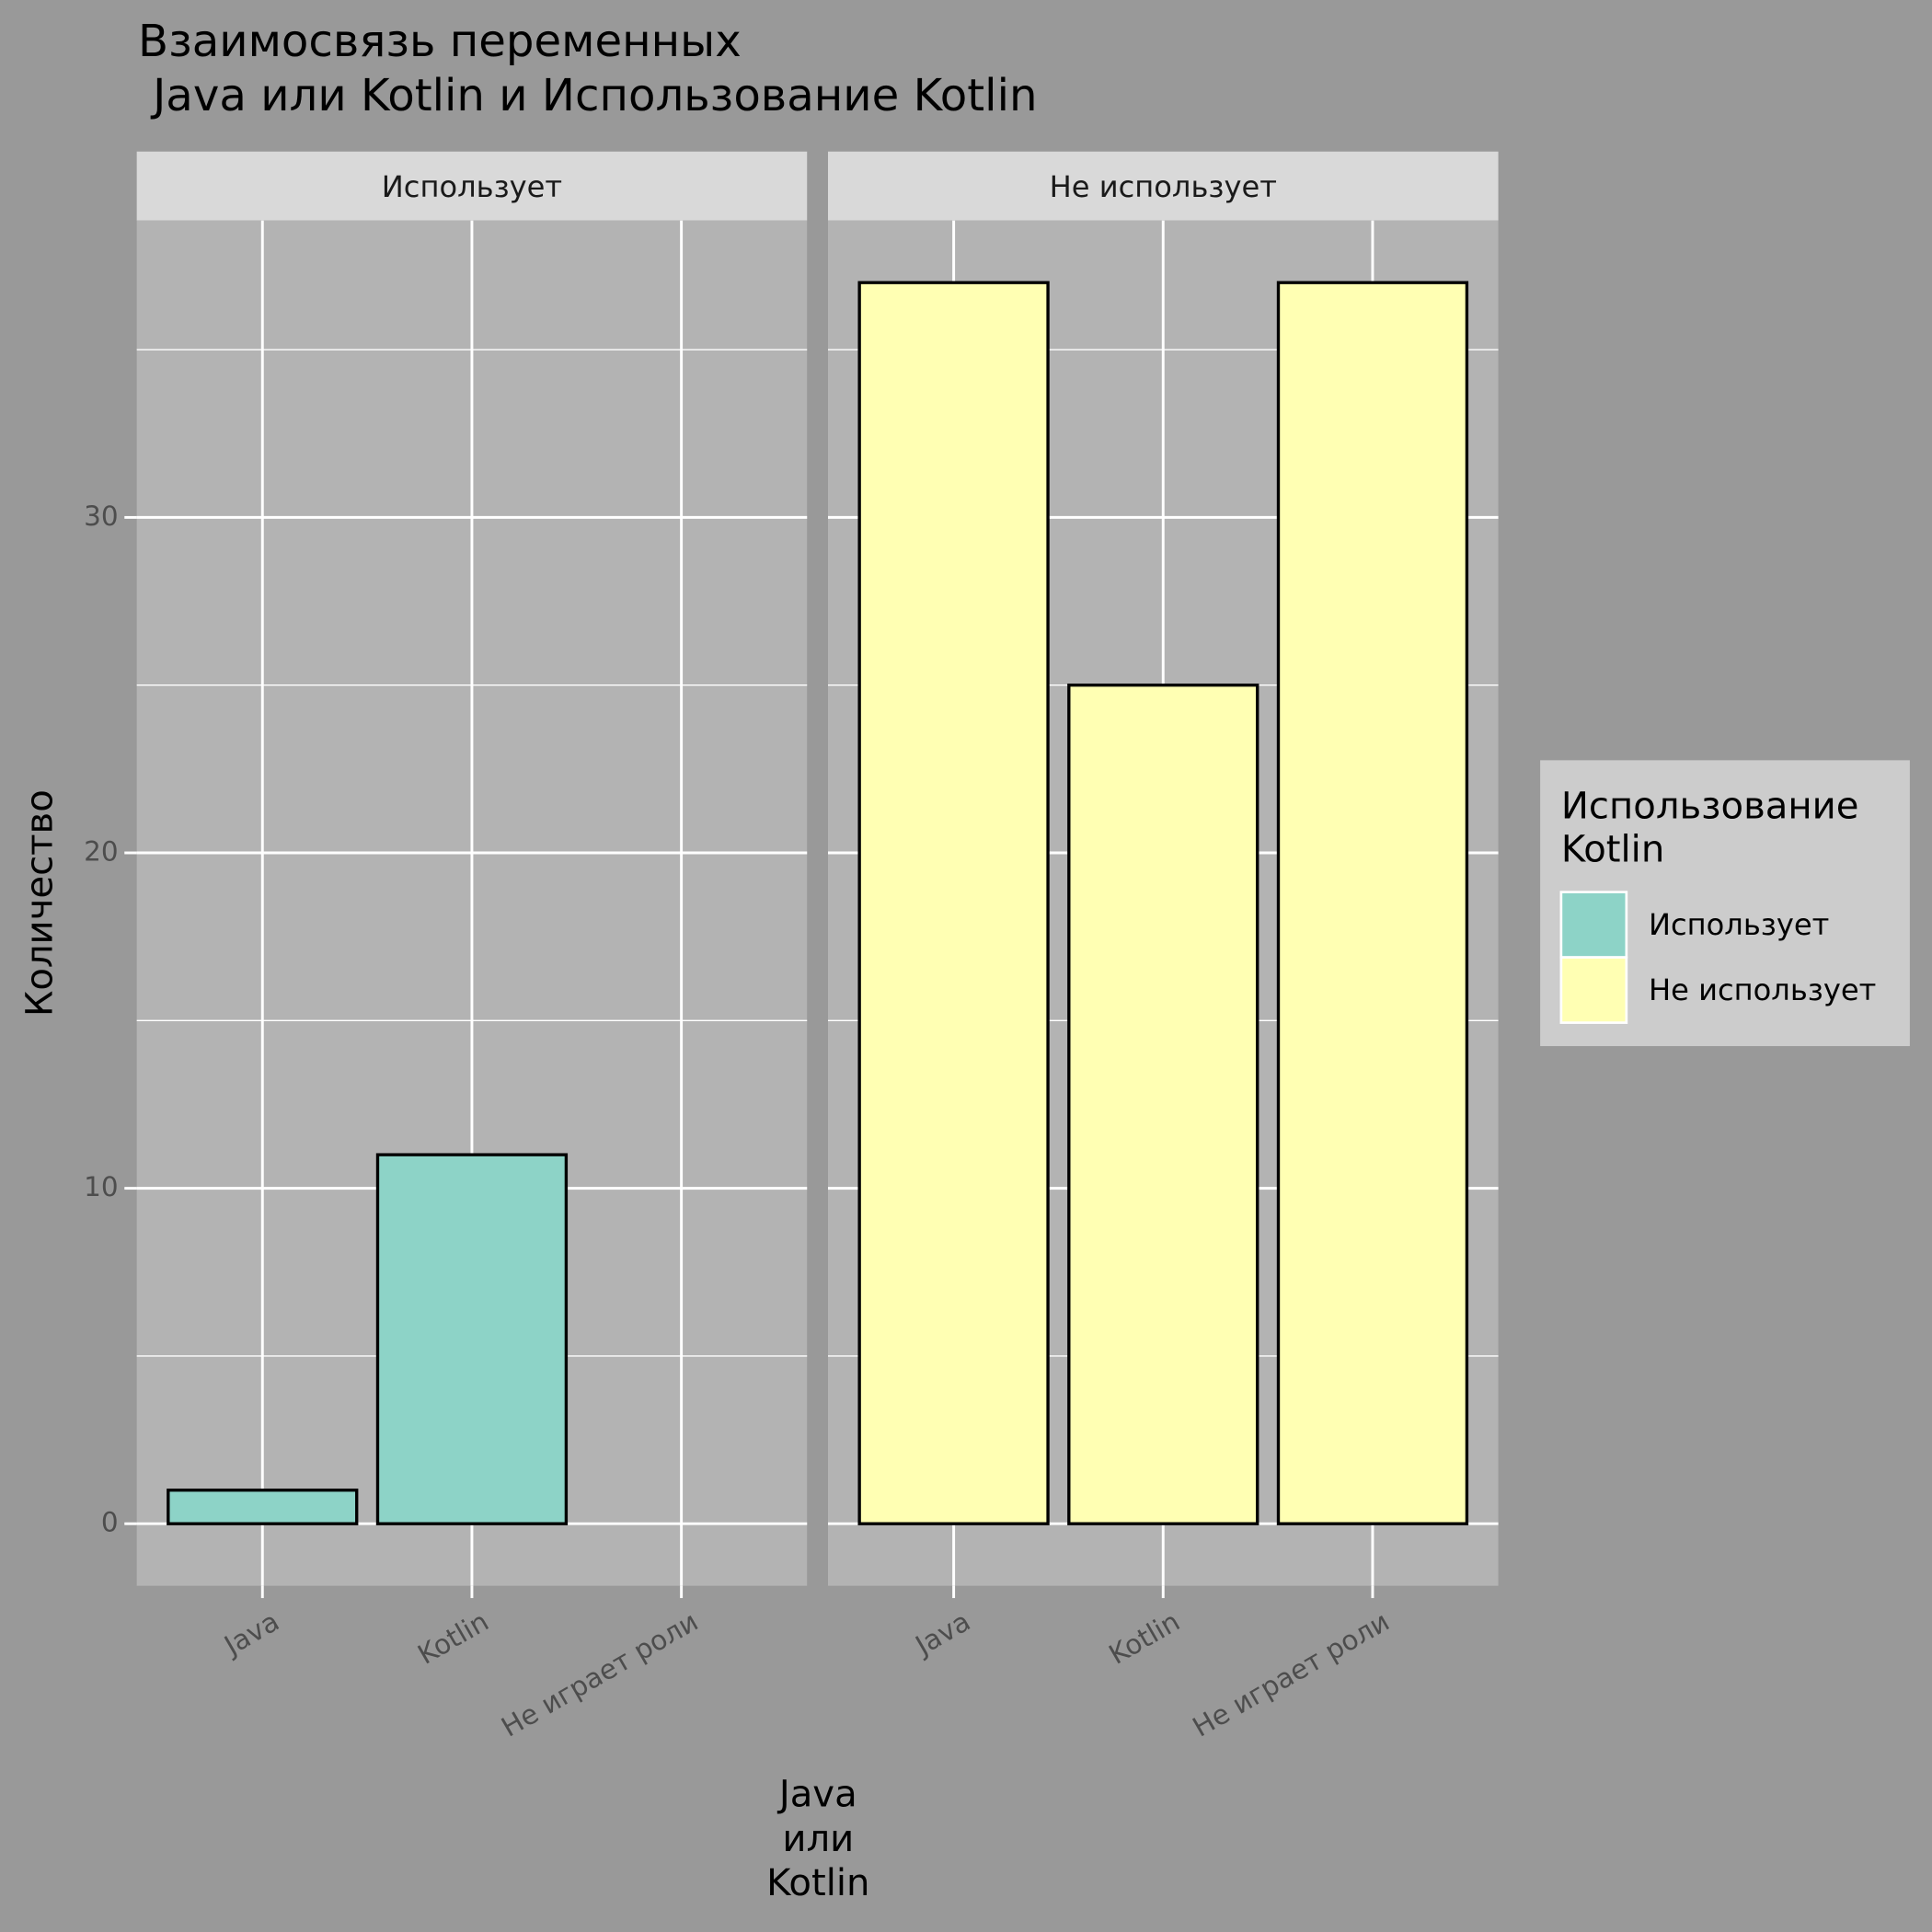 This screenshot has width=1932, height=1932. Describe the element at coordinates (817, 1883) in the screenshot. I see `x-axis-label: Kotlin` at that location.